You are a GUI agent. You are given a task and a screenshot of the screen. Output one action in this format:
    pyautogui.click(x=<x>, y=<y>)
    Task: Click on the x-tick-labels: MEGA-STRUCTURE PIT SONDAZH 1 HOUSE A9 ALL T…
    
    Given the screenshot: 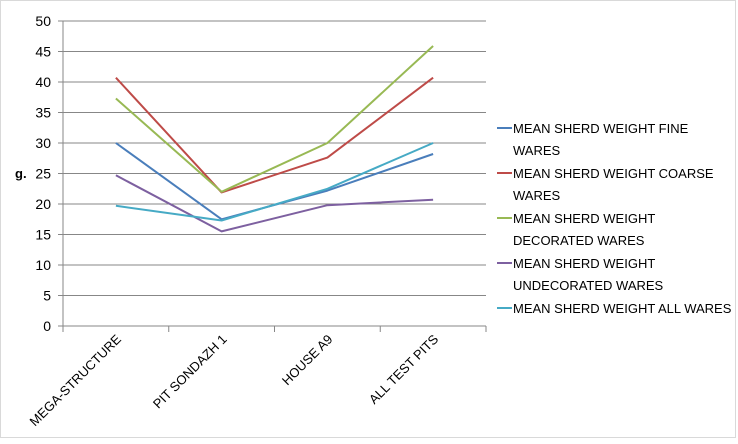 What is the action you would take?
    pyautogui.click(x=234, y=380)
    